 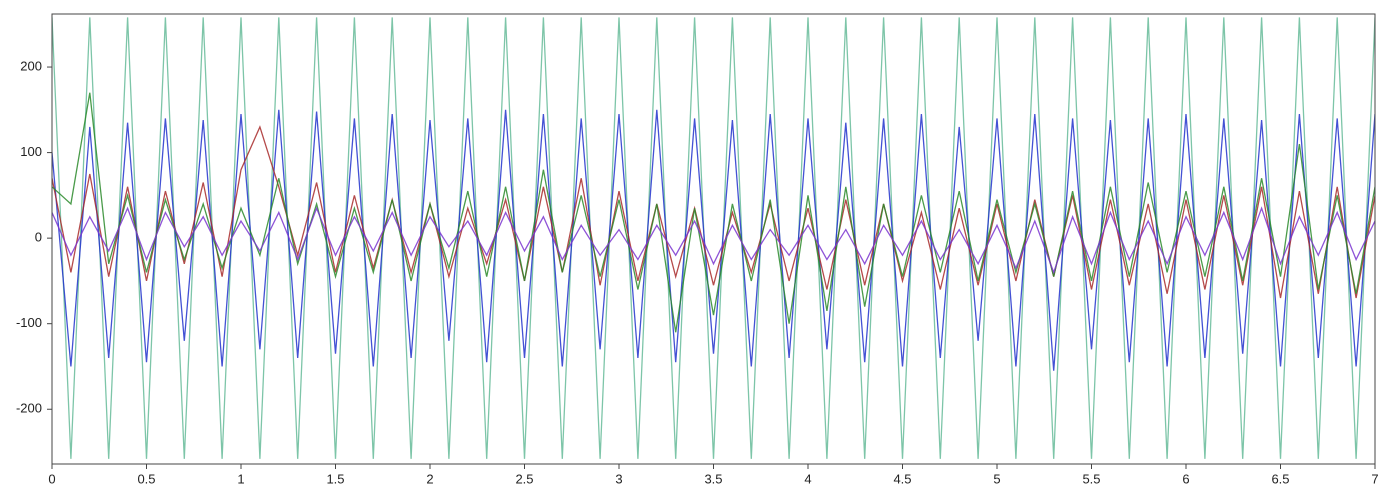 I want to click on y-tick-label: -200, so click(x=29, y=408).